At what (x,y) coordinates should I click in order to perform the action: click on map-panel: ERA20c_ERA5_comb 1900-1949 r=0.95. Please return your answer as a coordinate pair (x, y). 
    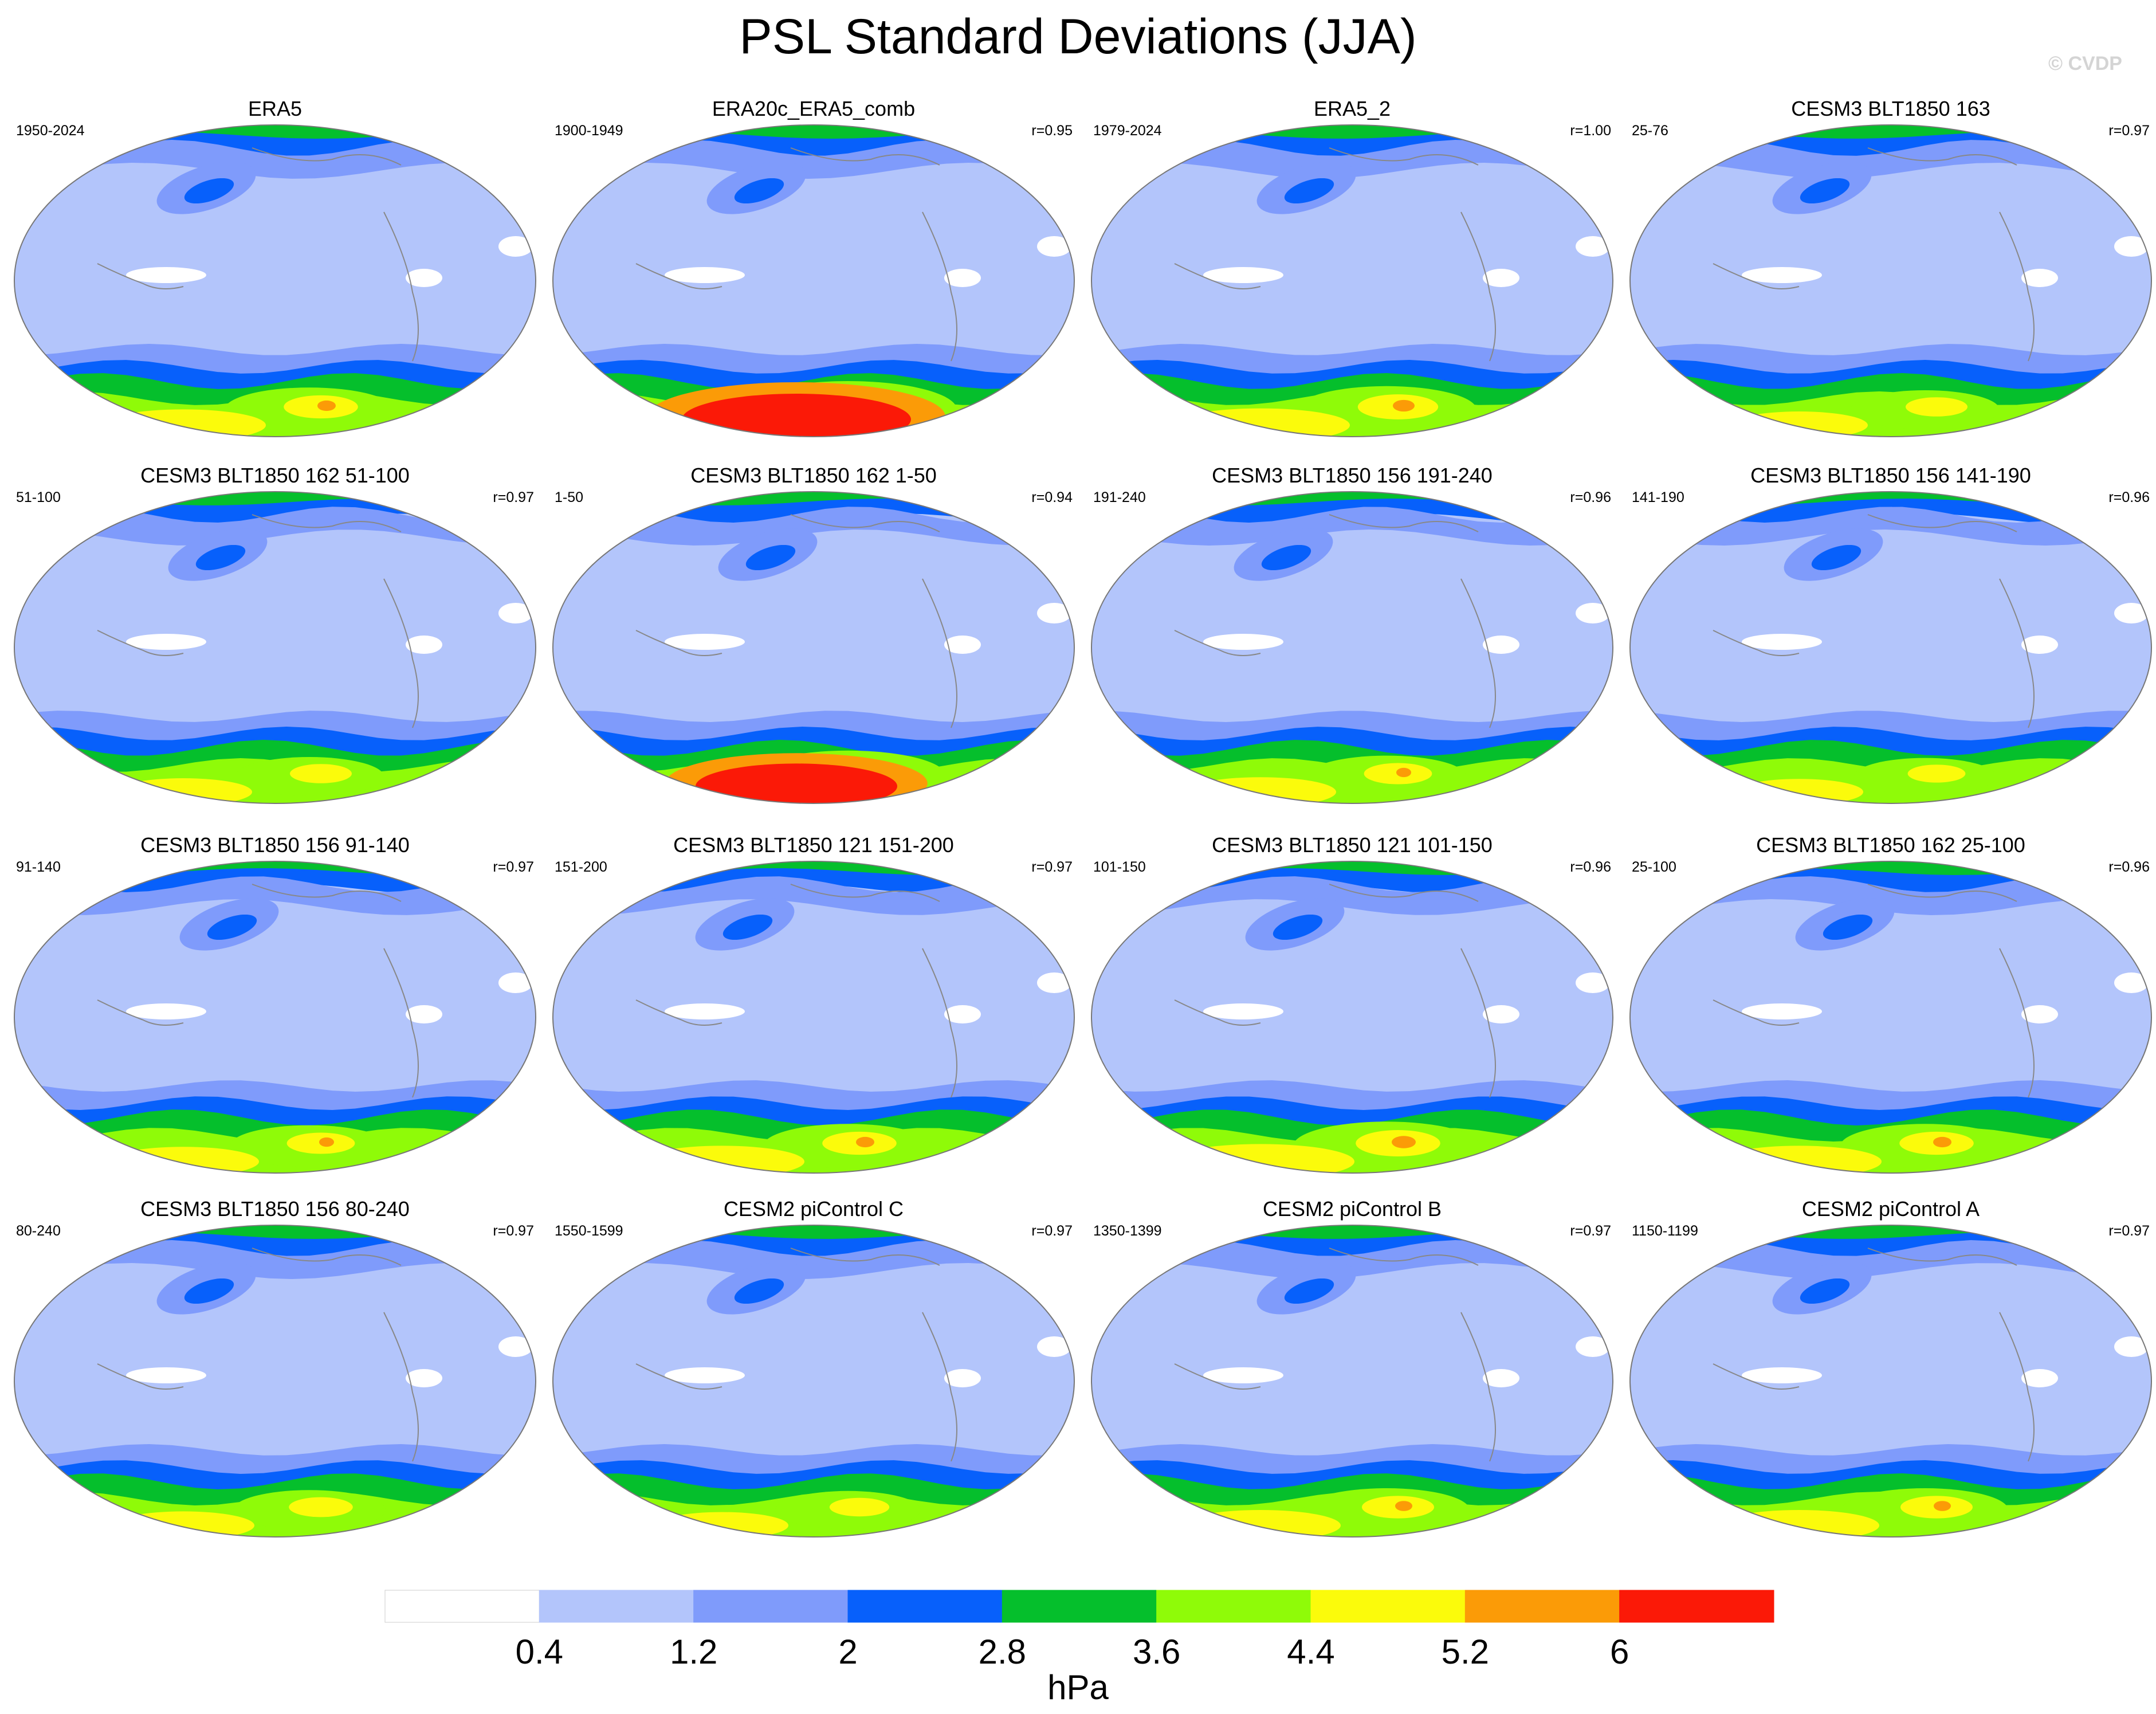
    Looking at the image, I should click on (813, 280).